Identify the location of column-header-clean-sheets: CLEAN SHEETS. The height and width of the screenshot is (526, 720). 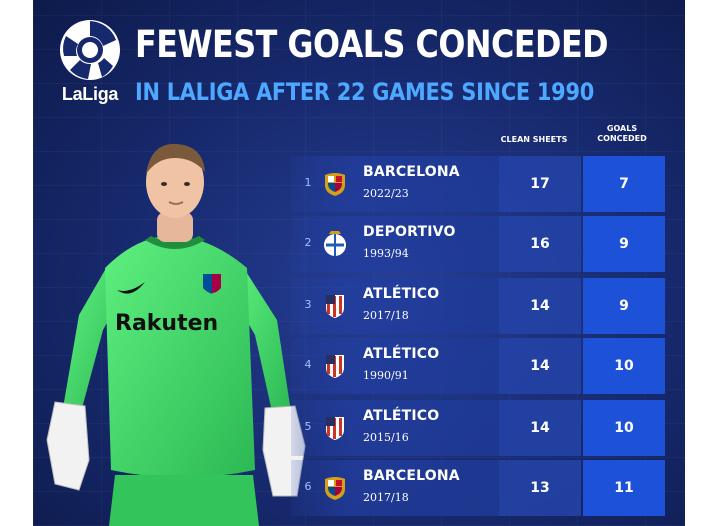
(534, 139).